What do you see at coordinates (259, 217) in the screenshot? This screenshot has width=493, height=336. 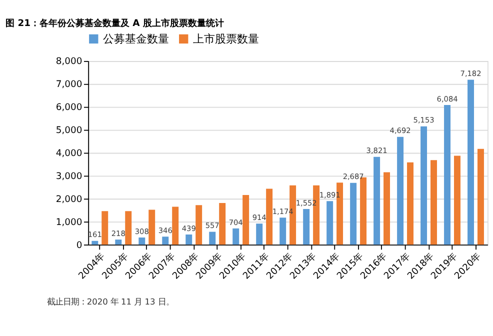 I see `data-label: 914` at bounding box center [259, 217].